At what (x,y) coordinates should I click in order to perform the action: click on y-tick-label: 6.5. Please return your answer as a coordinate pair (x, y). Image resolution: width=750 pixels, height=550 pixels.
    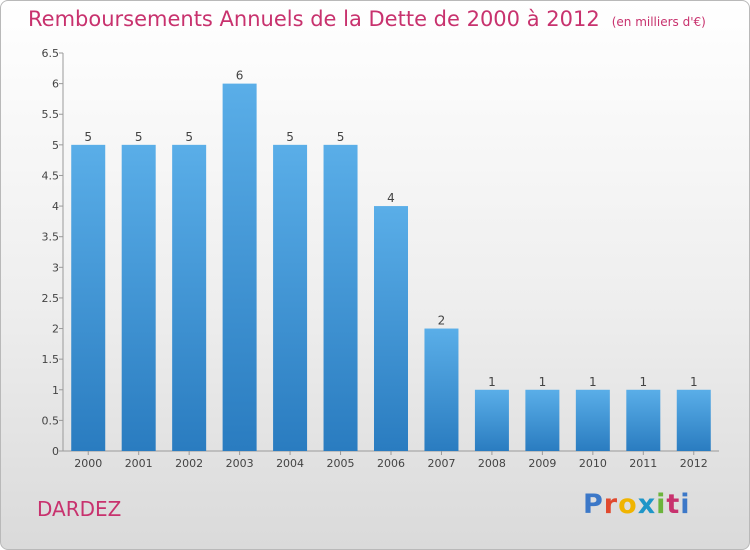
    Looking at the image, I should click on (51, 53).